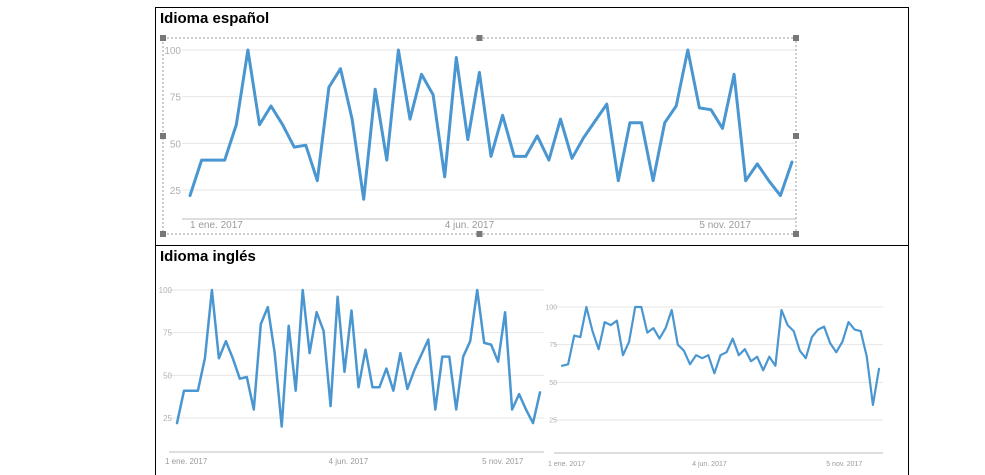  I want to click on en2-y-tick-label: 25, so click(553, 421).